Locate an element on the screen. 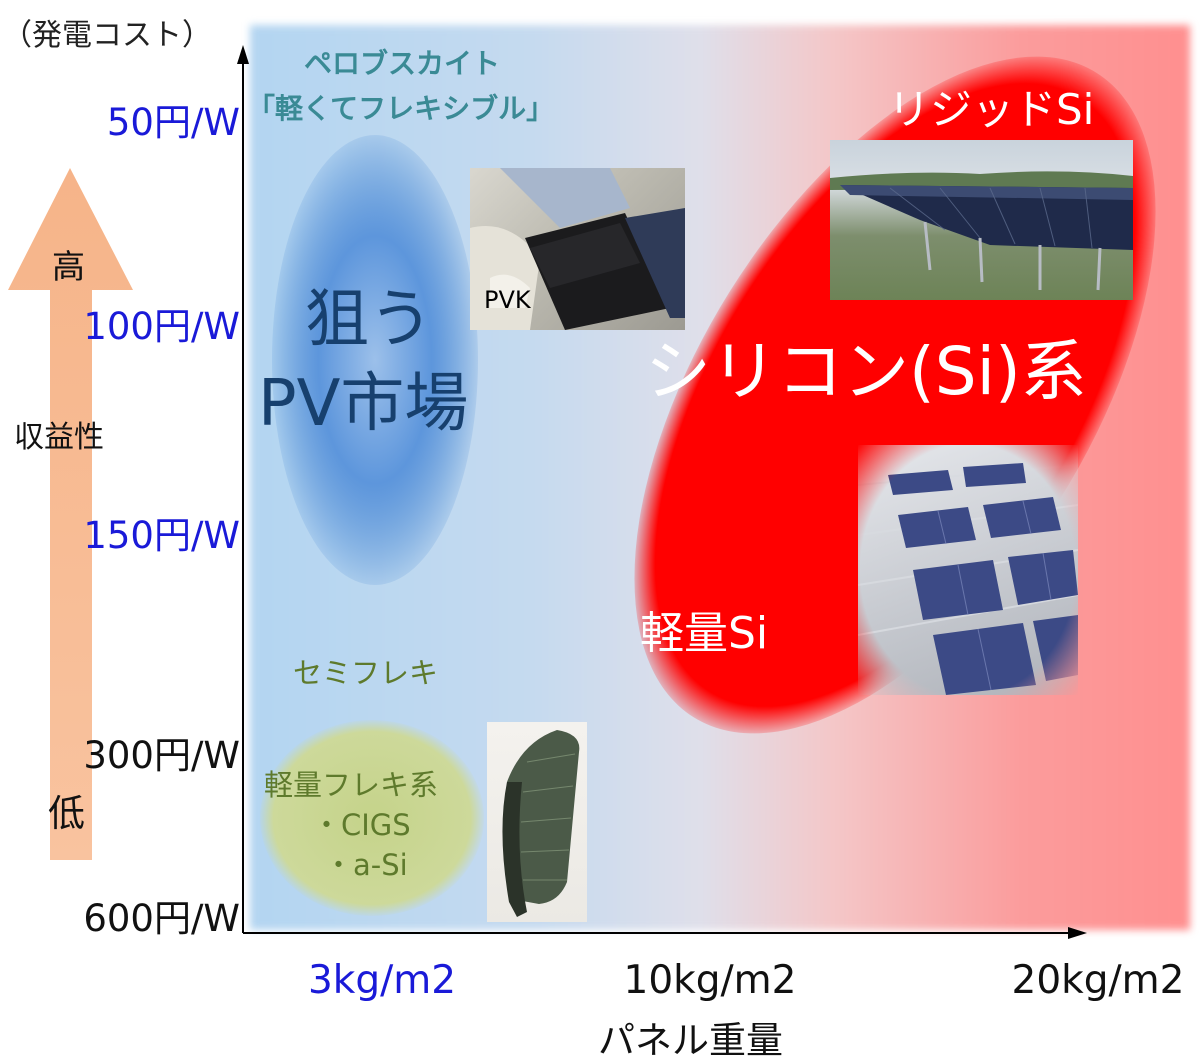 The height and width of the screenshot is (1064, 1201). y-tick-label: 50円/W is located at coordinates (173, 122).